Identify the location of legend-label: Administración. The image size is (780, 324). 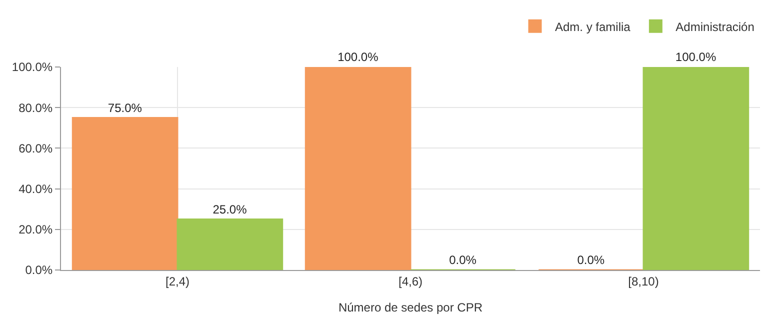
(715, 27).